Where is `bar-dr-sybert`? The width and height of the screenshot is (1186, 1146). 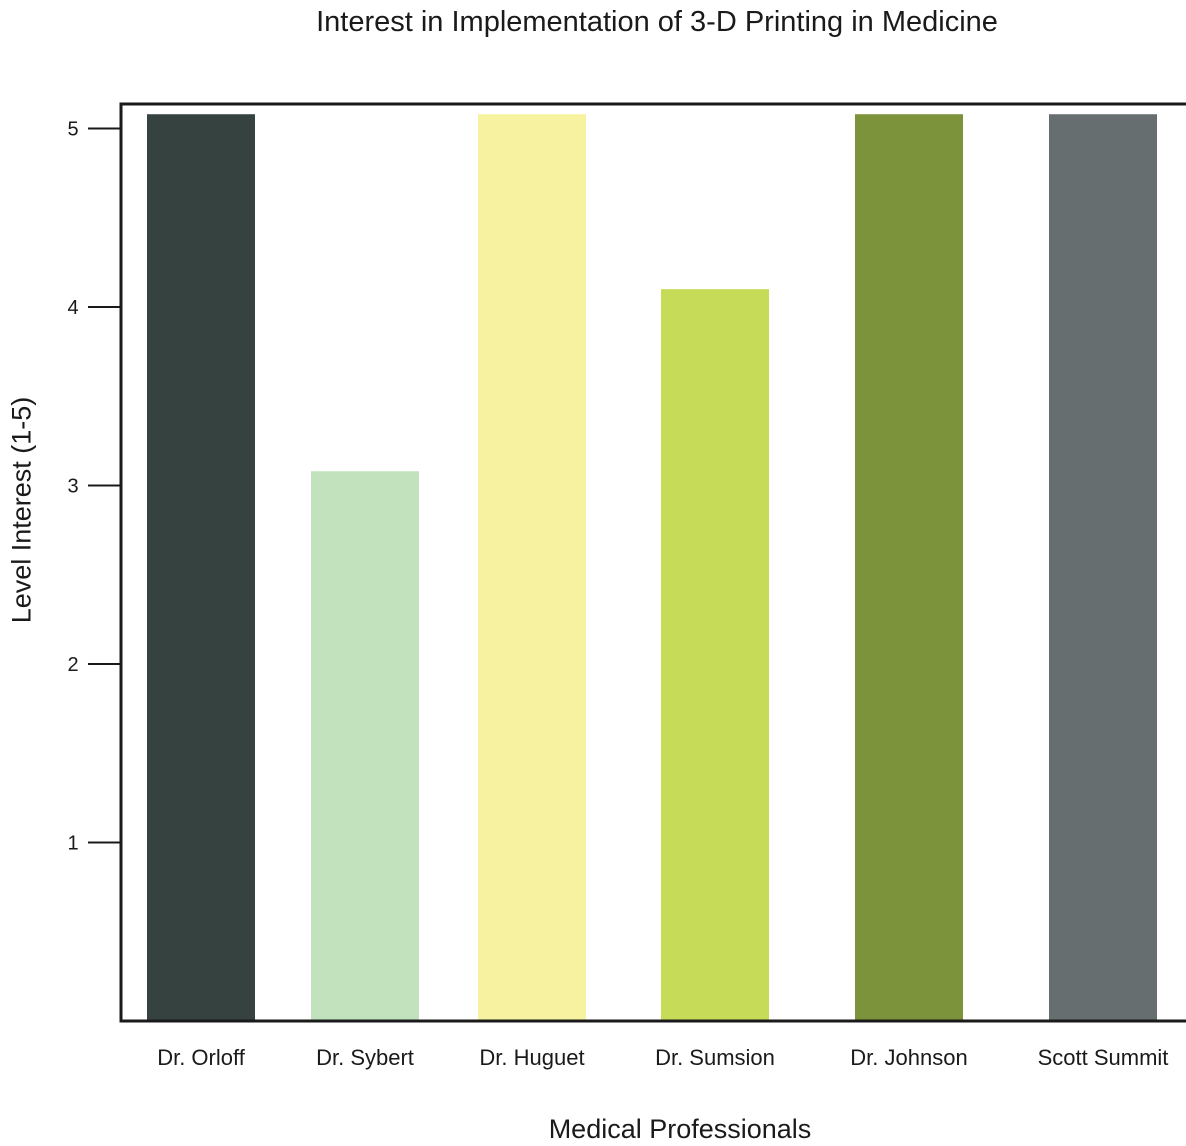 bar-dr-sybert is located at coordinates (365, 746).